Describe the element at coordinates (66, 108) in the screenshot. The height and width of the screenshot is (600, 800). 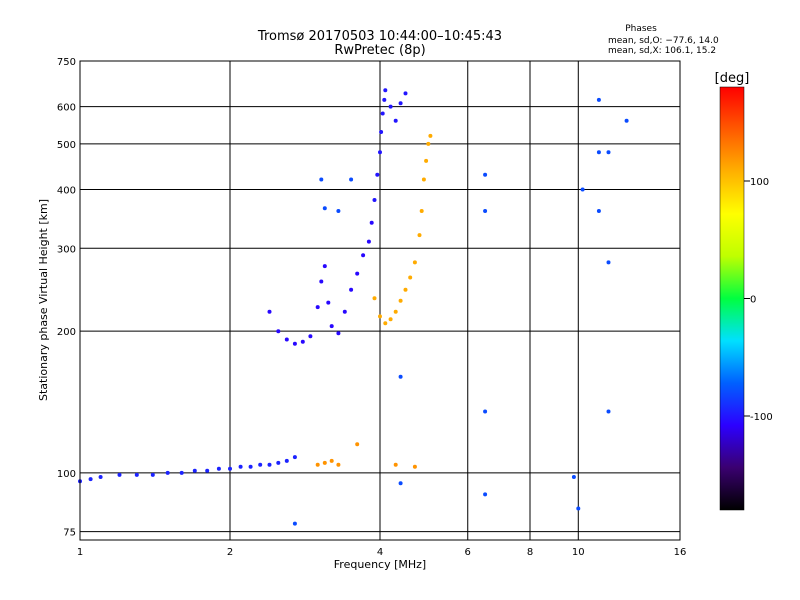
I see `y-tick-label: 600` at that location.